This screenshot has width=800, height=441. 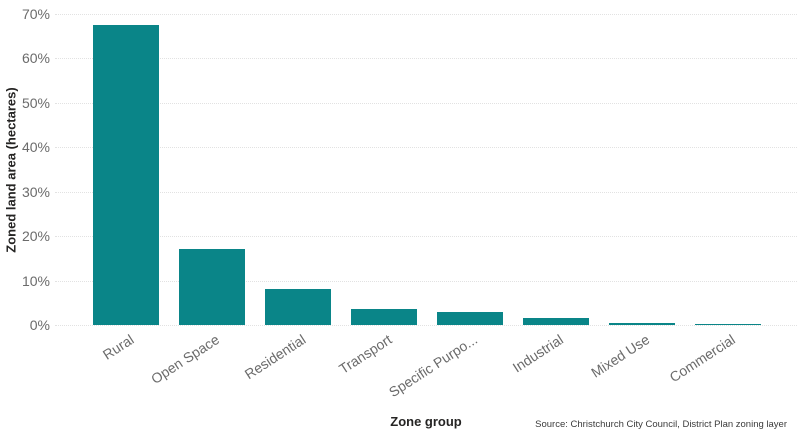 I want to click on x-tick-label: Open Space, so click(x=185, y=359).